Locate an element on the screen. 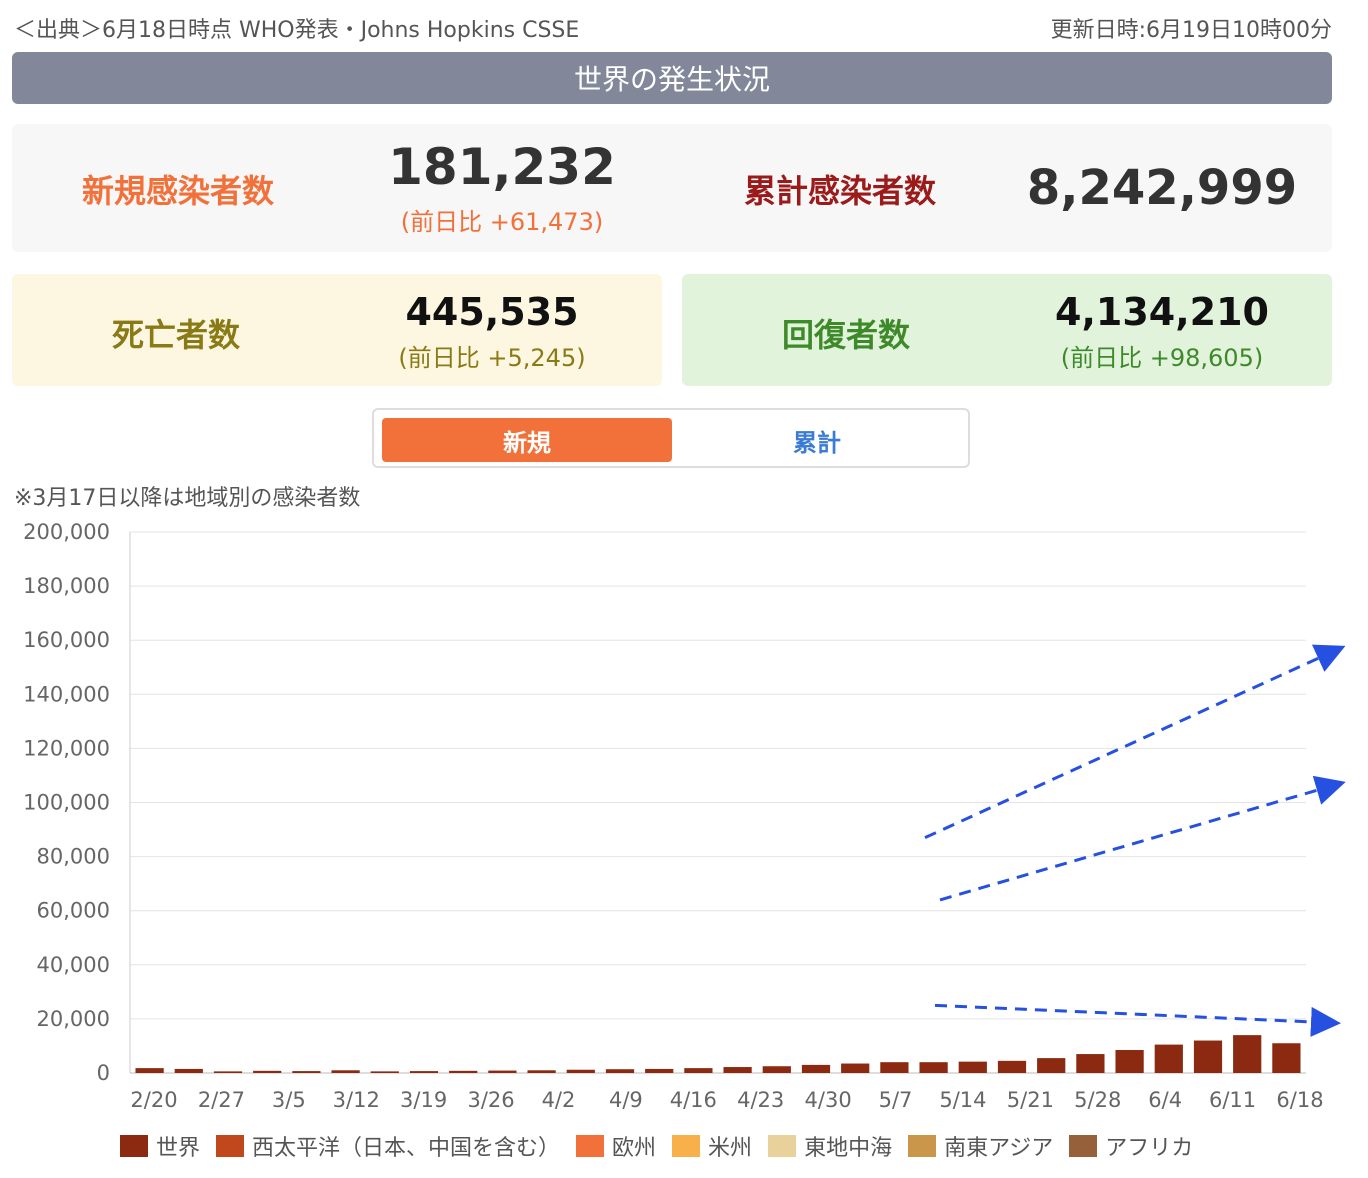 The height and width of the screenshot is (1178, 1368). deaths-delta: (前日比 +5,245) is located at coordinates (492, 358).